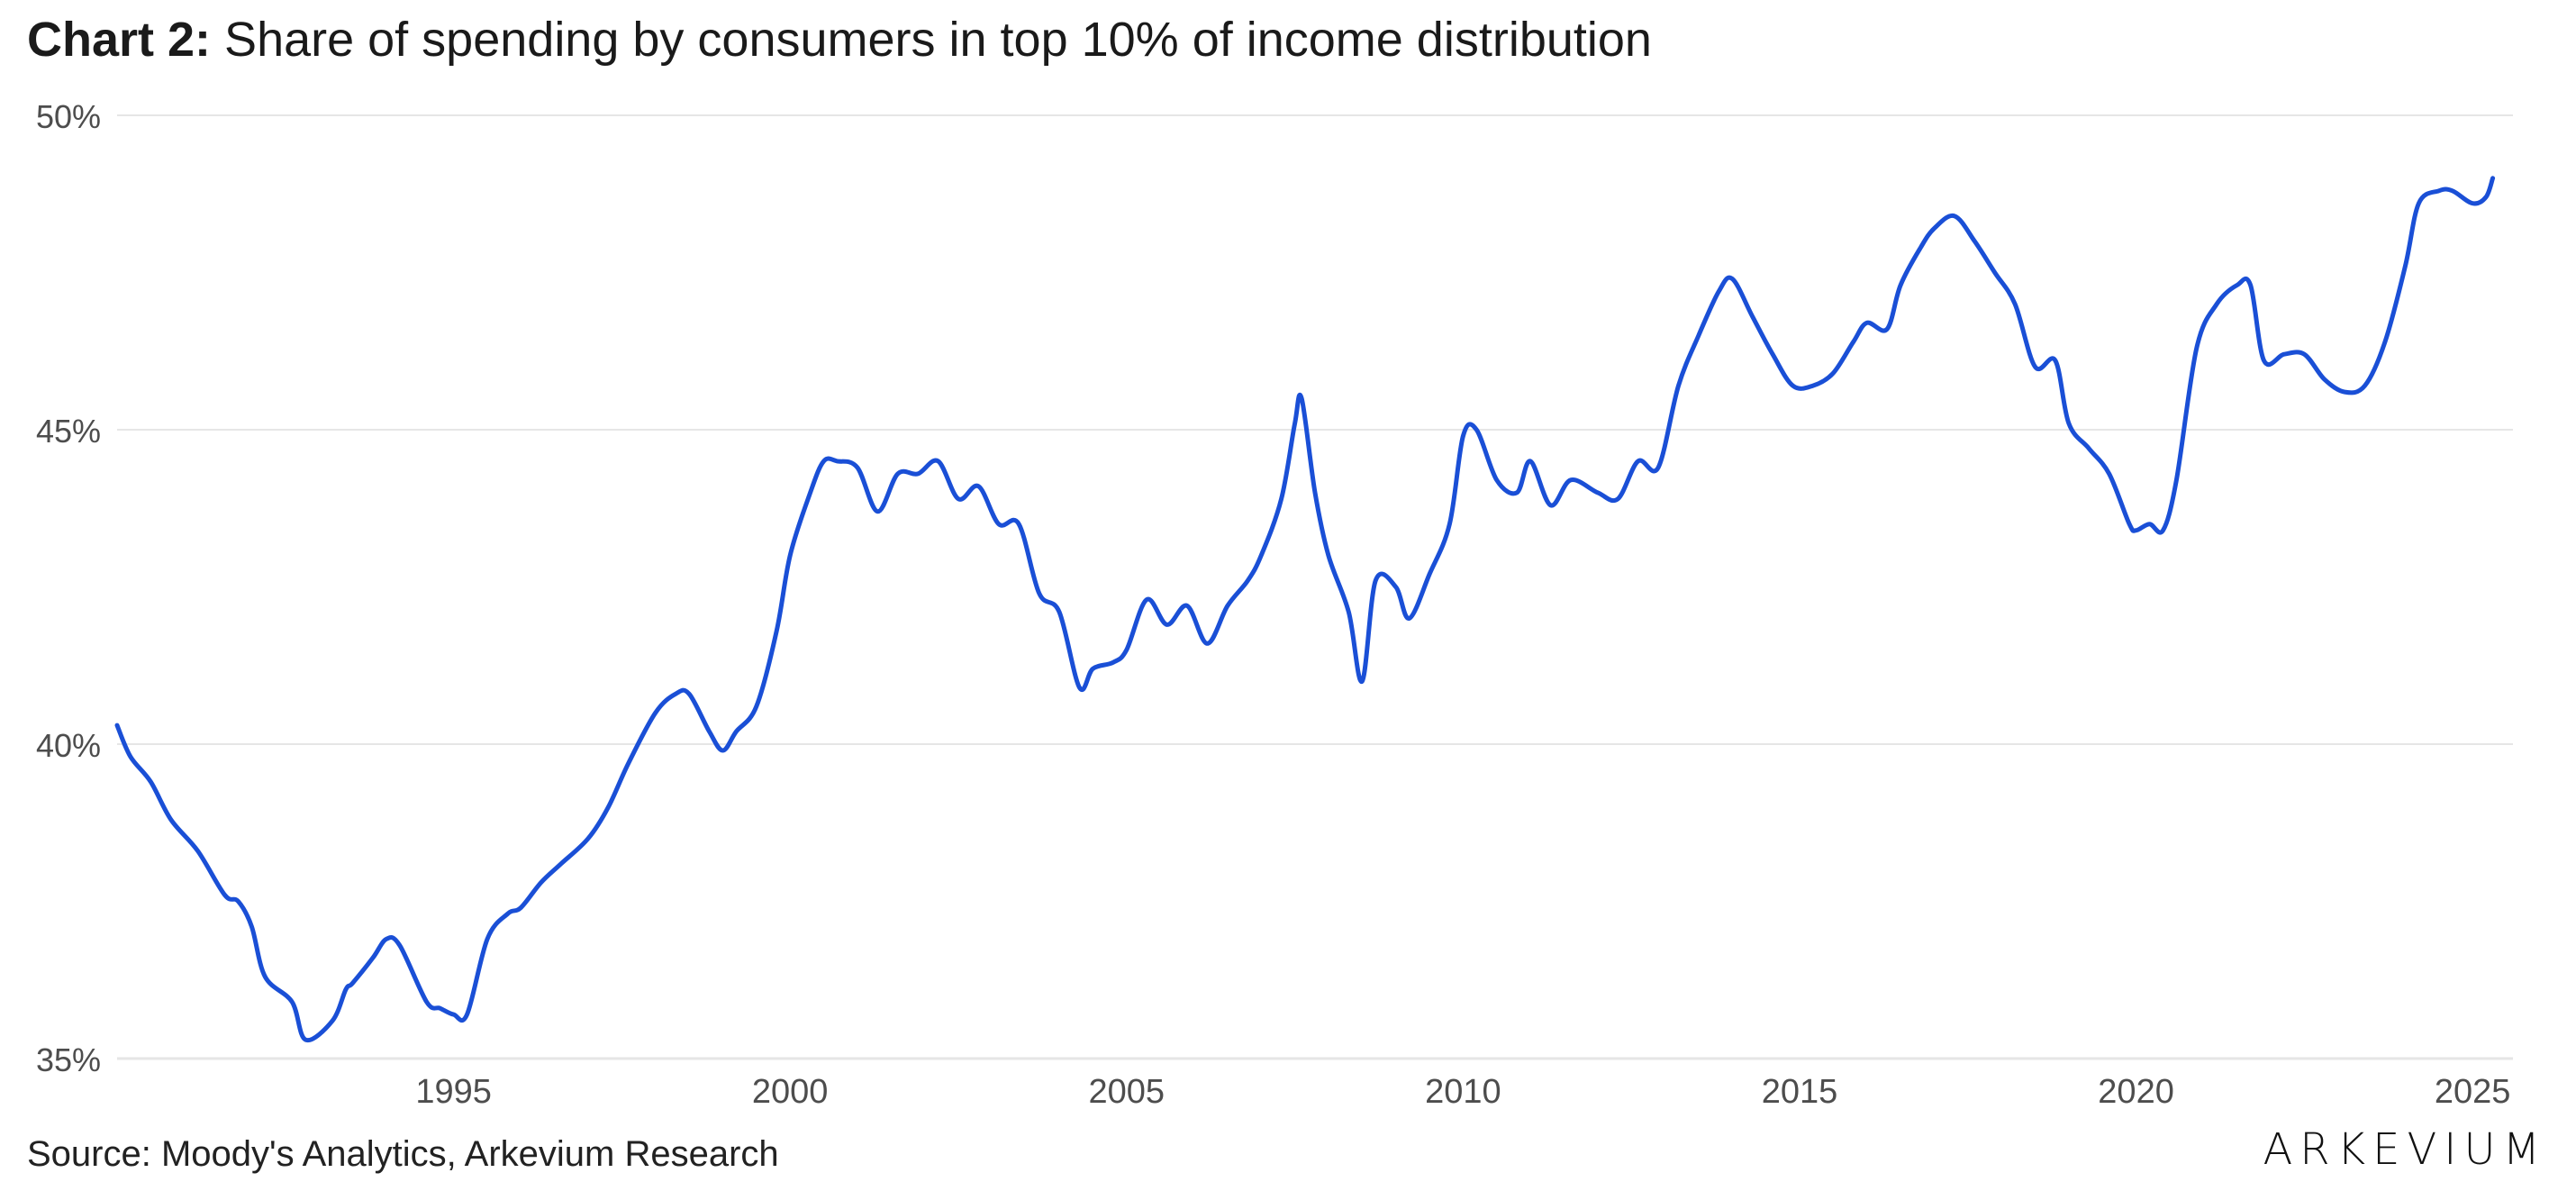 Image resolution: width=2576 pixels, height=1200 pixels. Describe the element at coordinates (1127, 1092) in the screenshot. I see `x-tick-label-2005: 2005` at that location.